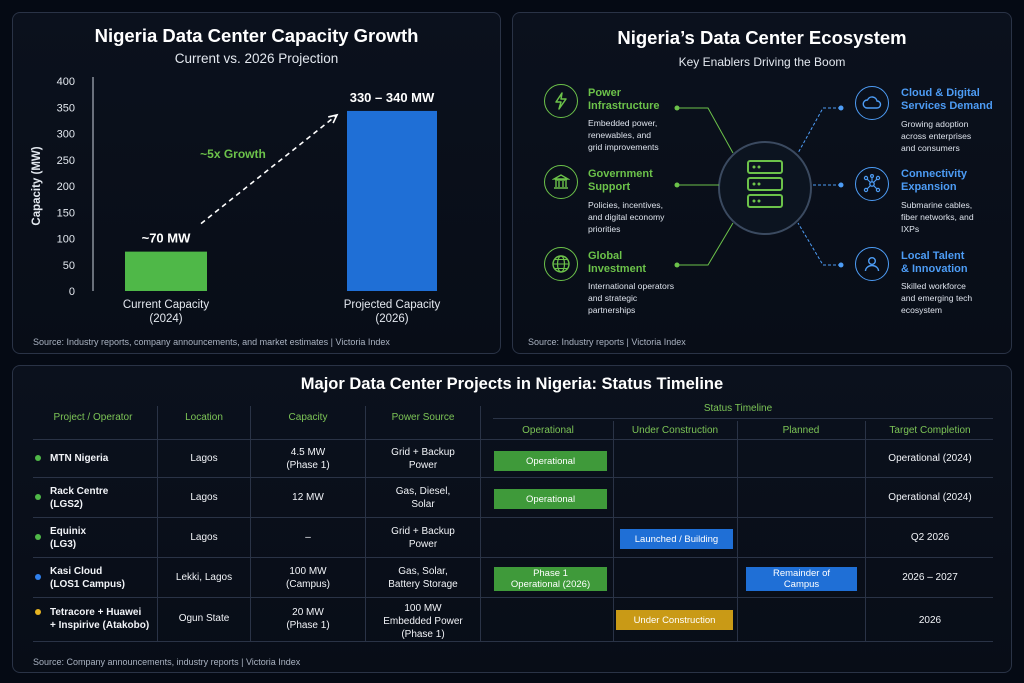  Describe the element at coordinates (37, 185) in the screenshot. I see `y-axis-label: Capacity (MW)` at that location.